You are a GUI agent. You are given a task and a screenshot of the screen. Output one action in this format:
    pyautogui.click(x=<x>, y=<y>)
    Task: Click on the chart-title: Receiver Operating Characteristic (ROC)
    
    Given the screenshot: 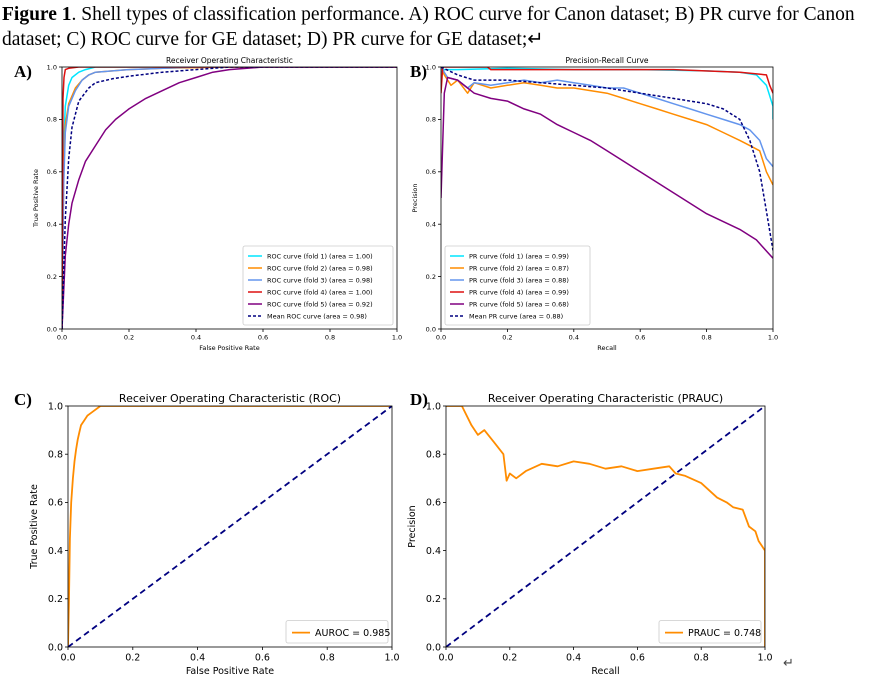 What is the action you would take?
    pyautogui.click(x=230, y=398)
    